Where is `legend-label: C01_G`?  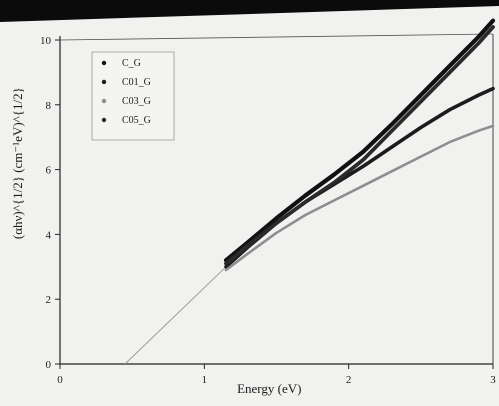 legend-label: C01_G is located at coordinates (136, 82).